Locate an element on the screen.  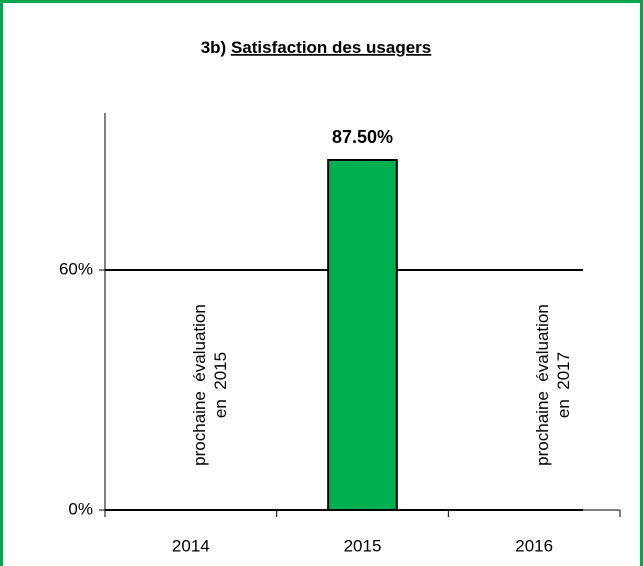
bar is located at coordinates (362, 335).